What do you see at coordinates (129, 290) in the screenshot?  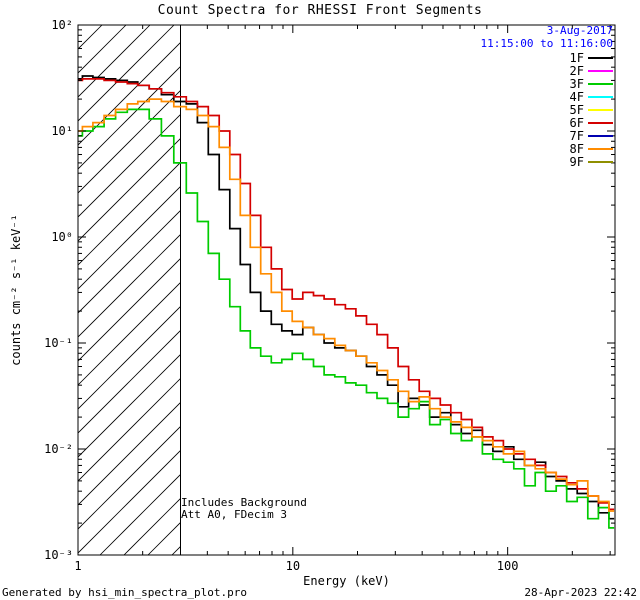 I see `hatch-region` at bounding box center [129, 290].